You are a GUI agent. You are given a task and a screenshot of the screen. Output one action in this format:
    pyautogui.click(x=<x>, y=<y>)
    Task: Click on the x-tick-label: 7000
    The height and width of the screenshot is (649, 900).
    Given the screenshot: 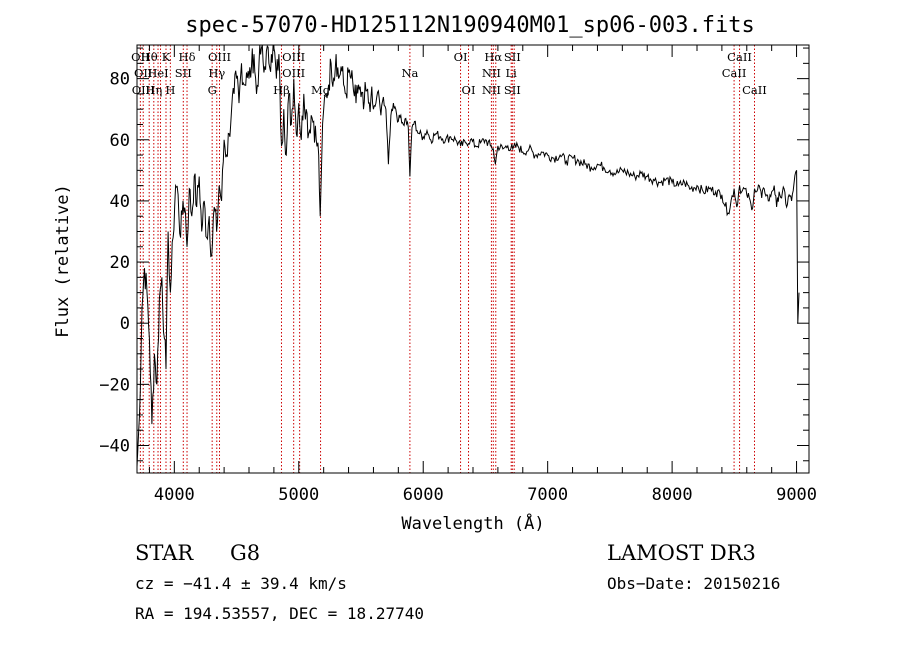 What is the action you would take?
    pyautogui.click(x=547, y=495)
    